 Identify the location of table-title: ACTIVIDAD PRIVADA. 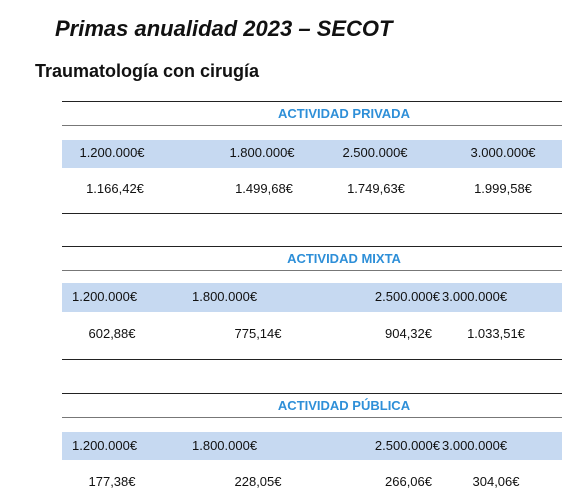
(344, 113).